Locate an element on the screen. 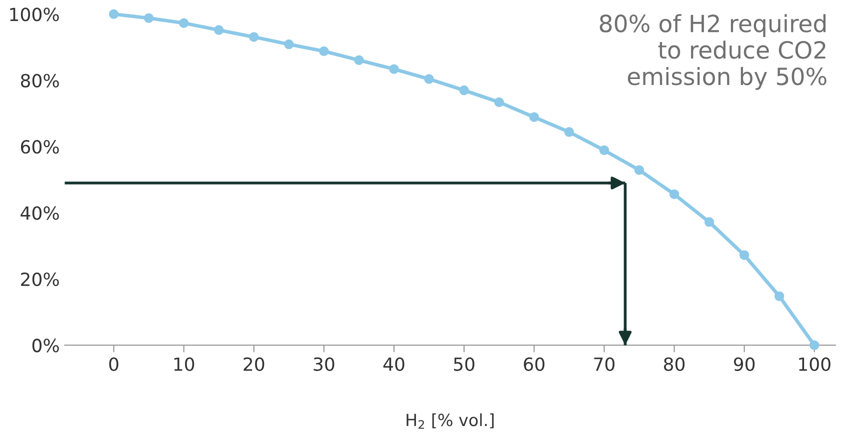 This screenshot has width=863, height=442. x-tick-label: 90 is located at coordinates (744, 364).